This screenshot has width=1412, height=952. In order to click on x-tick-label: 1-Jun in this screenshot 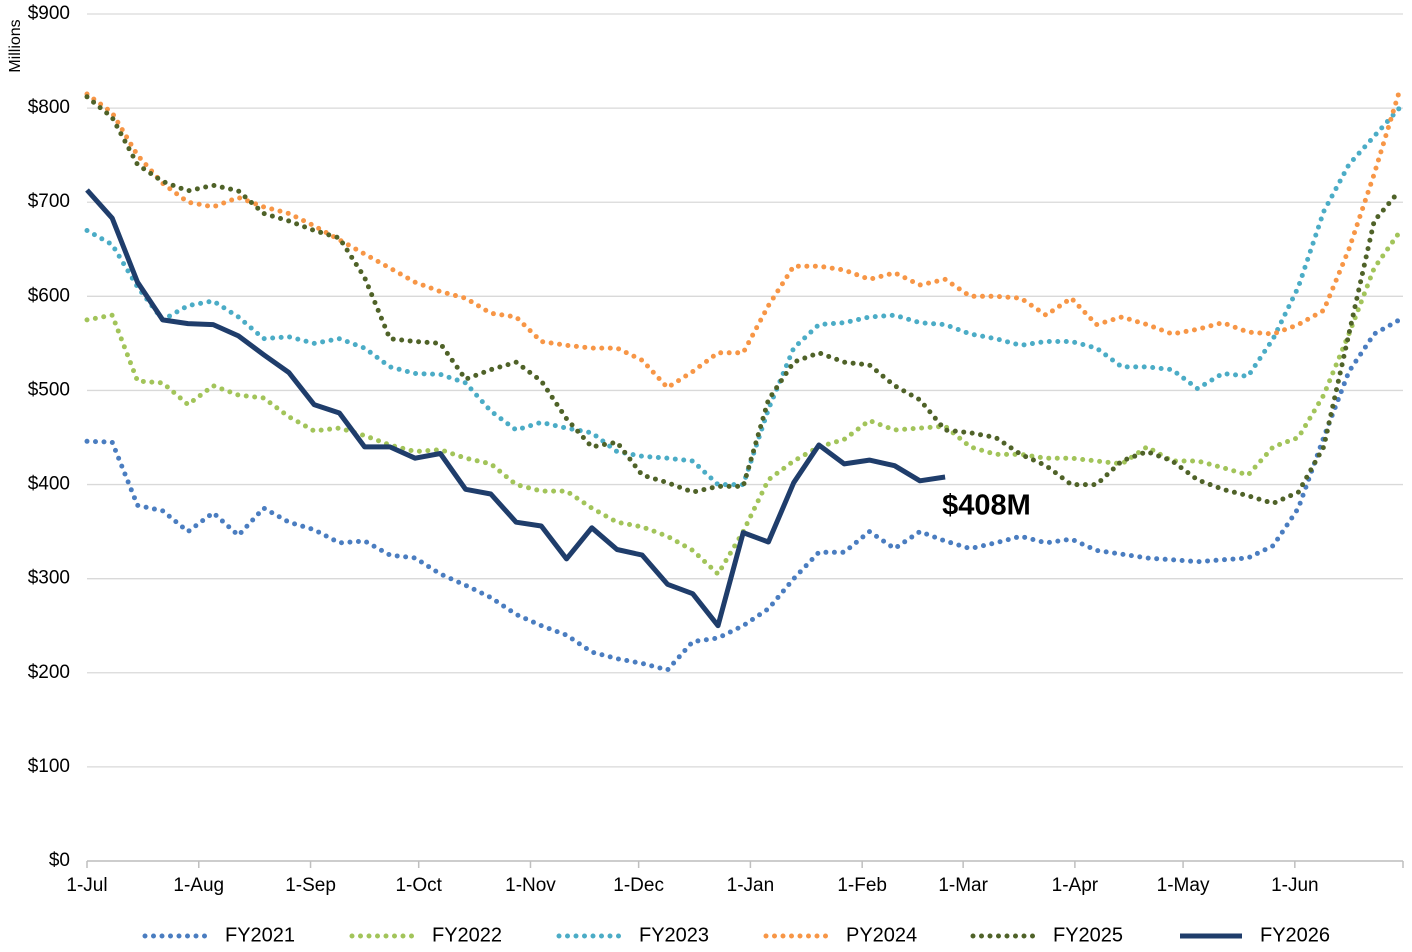, I will do `click(1295, 885)`.